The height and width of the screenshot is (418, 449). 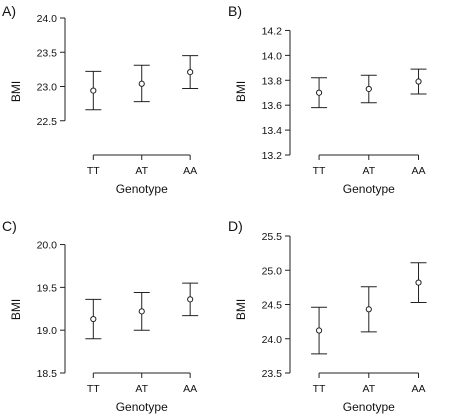 I want to click on y-tick-label: 22.5, so click(x=47, y=122).